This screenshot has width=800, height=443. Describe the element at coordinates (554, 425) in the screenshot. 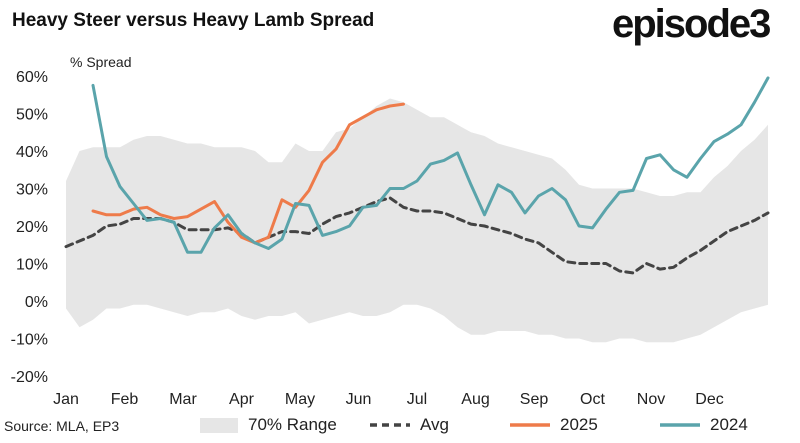

I see `legend-item-2025: 2025` at that location.